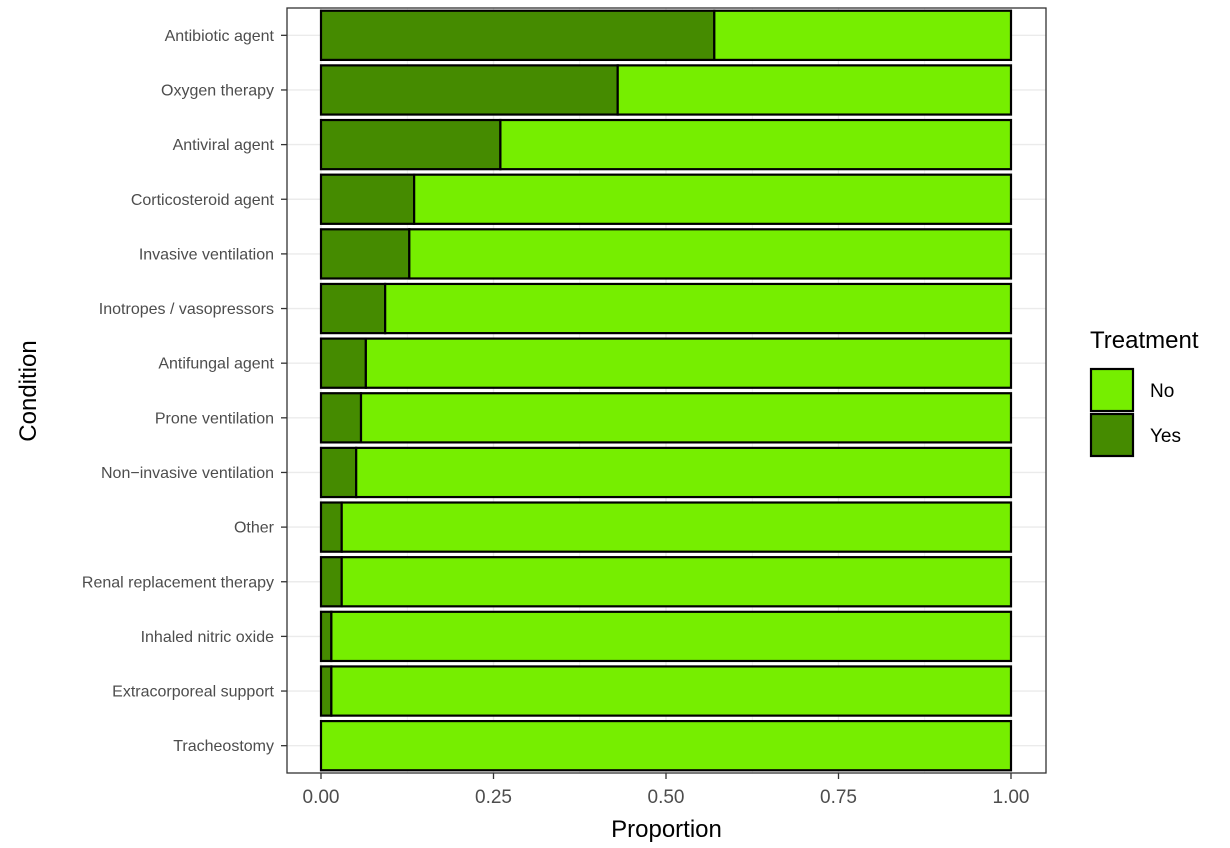 This screenshot has width=1230, height=848. I want to click on x-axis-title: Proportion, so click(666, 829).